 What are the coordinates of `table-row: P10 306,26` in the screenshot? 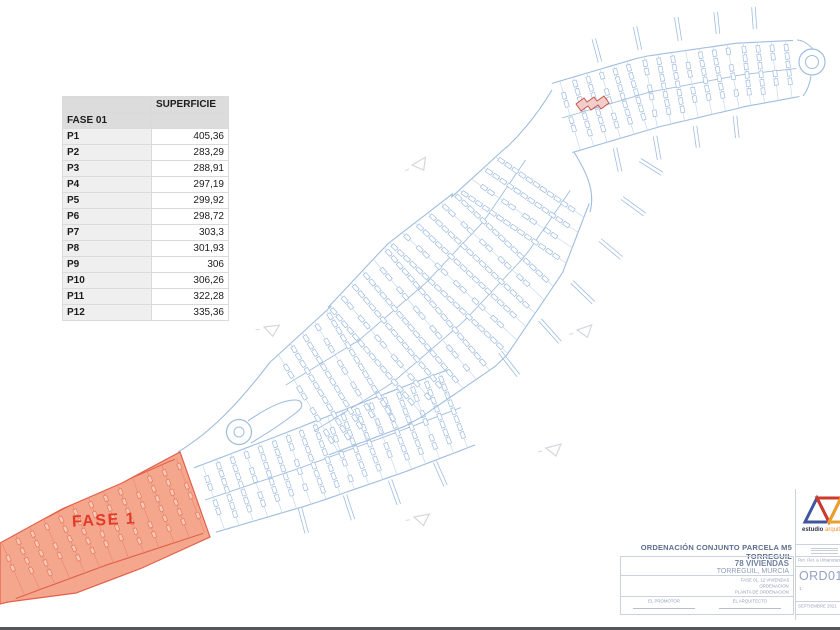 It's located at (145, 280).